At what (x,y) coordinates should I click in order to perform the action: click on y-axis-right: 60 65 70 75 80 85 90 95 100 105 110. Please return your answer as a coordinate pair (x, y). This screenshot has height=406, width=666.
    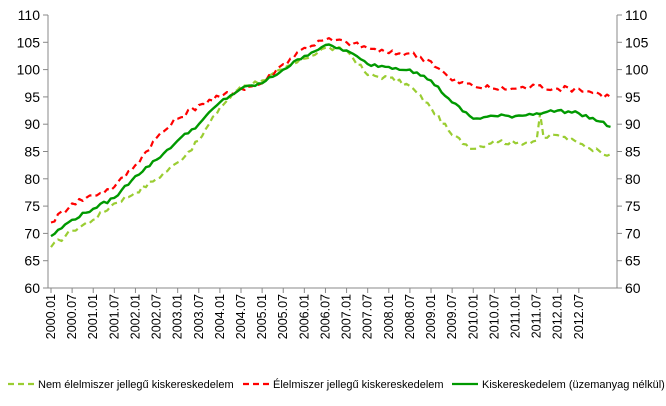
    Looking at the image, I should click on (633, 151).